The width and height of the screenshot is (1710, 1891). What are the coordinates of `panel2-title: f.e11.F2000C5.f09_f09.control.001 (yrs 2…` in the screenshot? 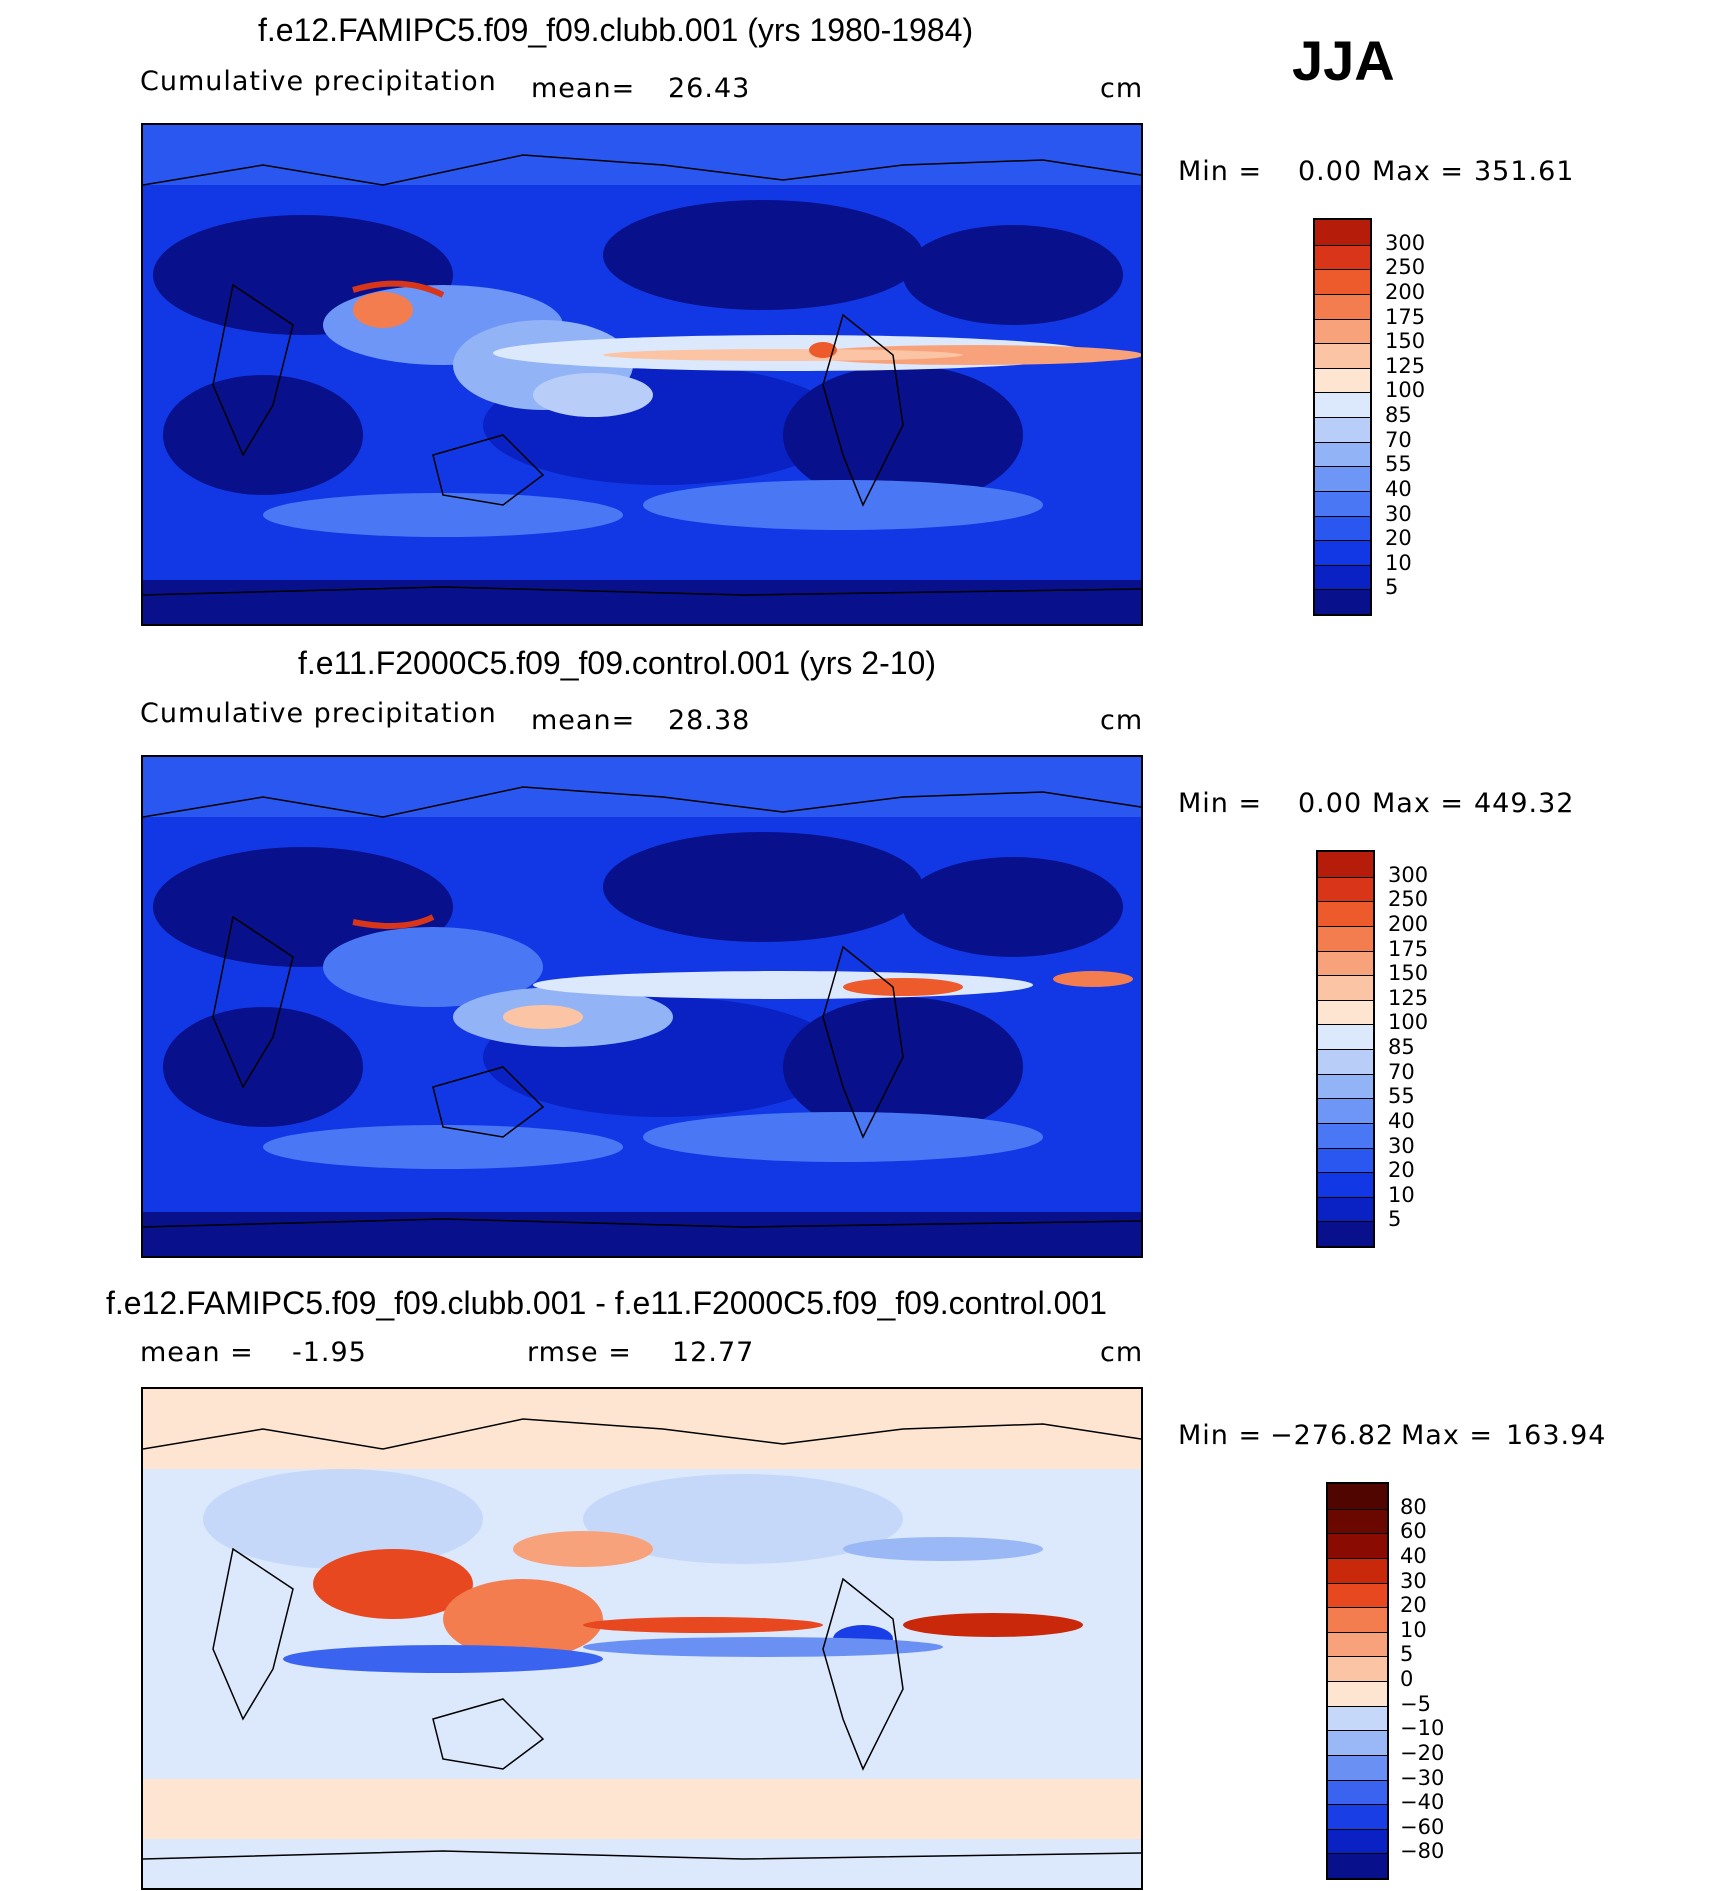 It's located at (617, 663).